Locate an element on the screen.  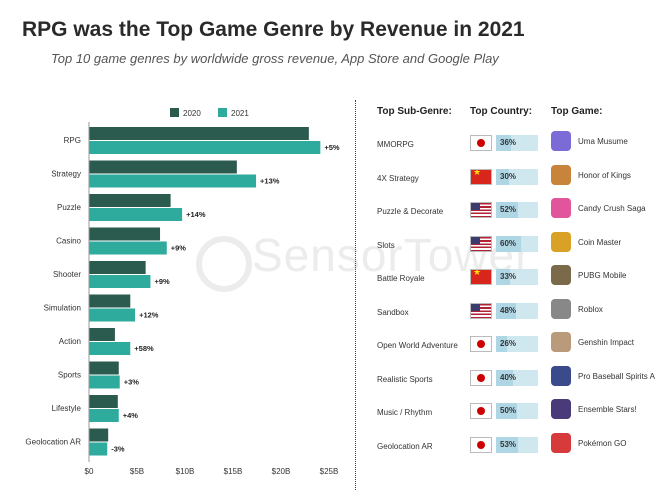
category-label: Shooter is located at coordinates (67, 274).